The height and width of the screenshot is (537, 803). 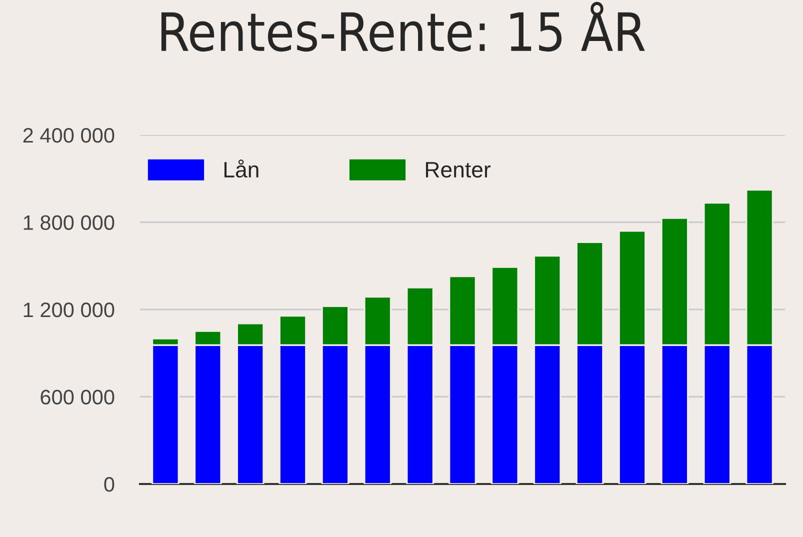 What do you see at coordinates (69, 222) in the screenshot?
I see `y-tick-label: 1 800 000` at bounding box center [69, 222].